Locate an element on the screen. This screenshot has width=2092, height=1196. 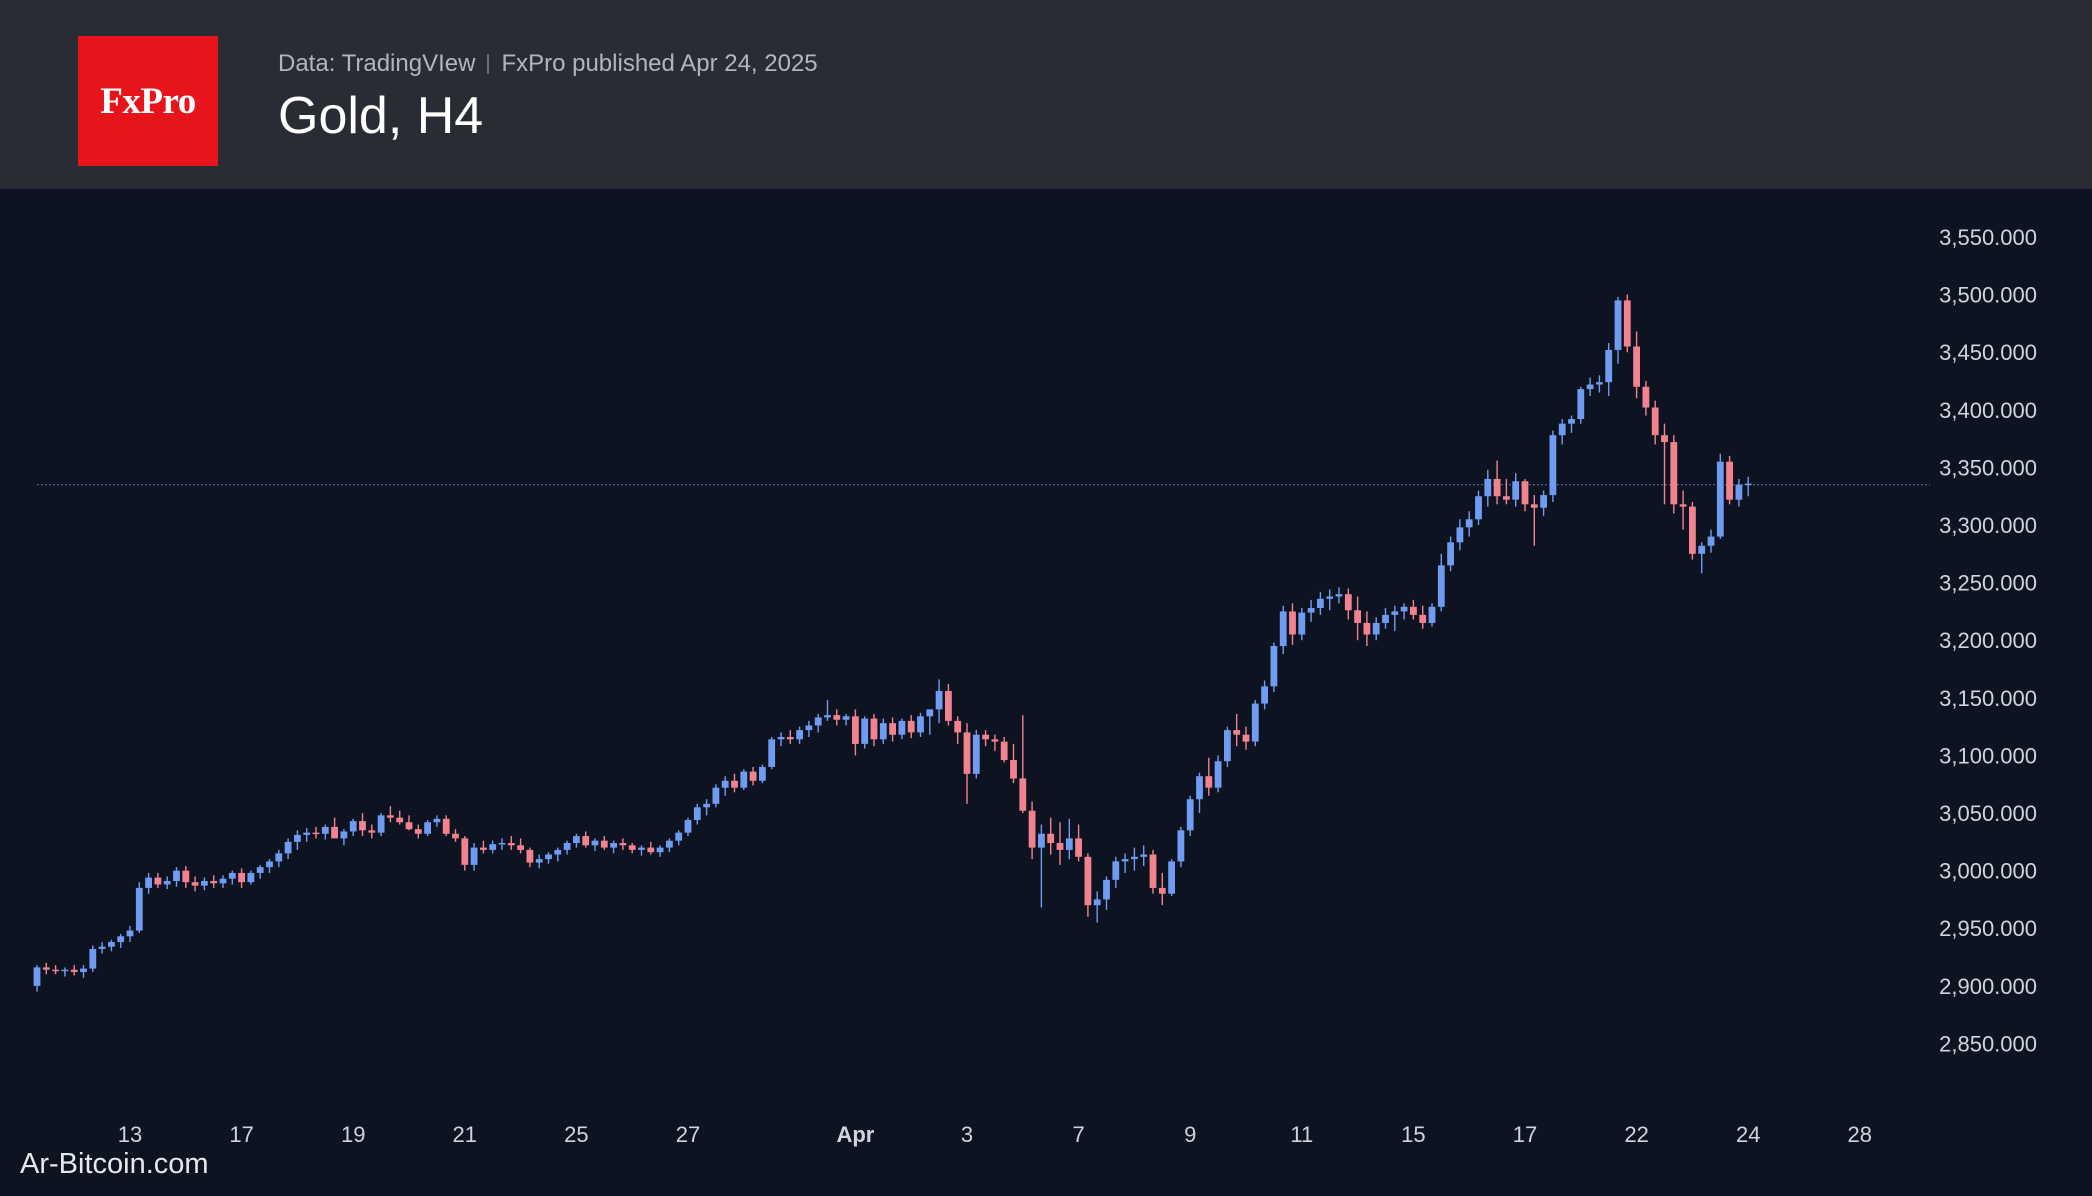
x-tick-label: 3 is located at coordinates (967, 1134).